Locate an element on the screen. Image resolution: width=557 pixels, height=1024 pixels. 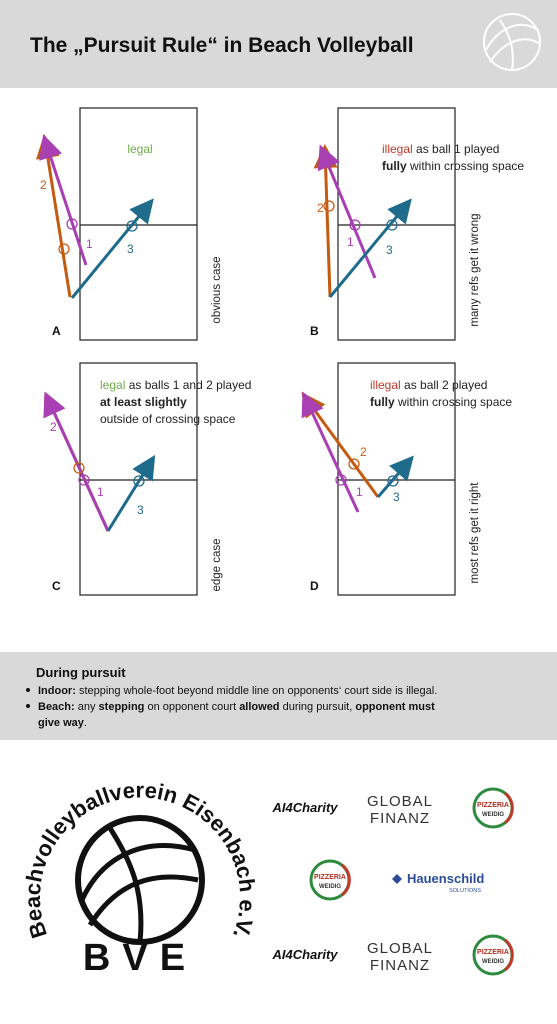
verdict-line: outside of crossing space is located at coordinates (168, 419).